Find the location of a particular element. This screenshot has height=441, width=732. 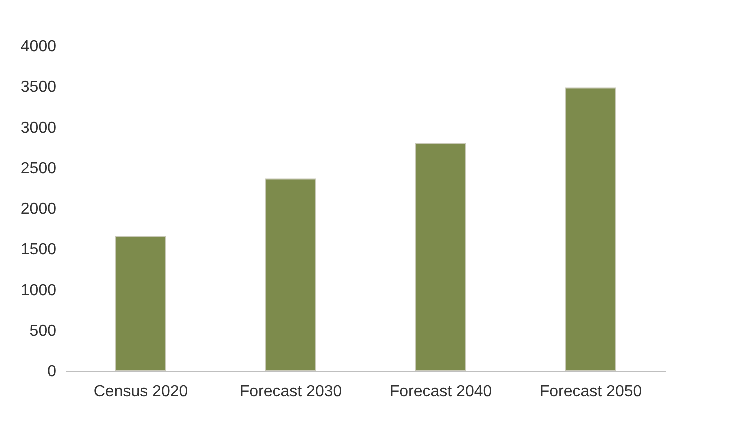

y-tick-label: 3500 is located at coordinates (38, 87).